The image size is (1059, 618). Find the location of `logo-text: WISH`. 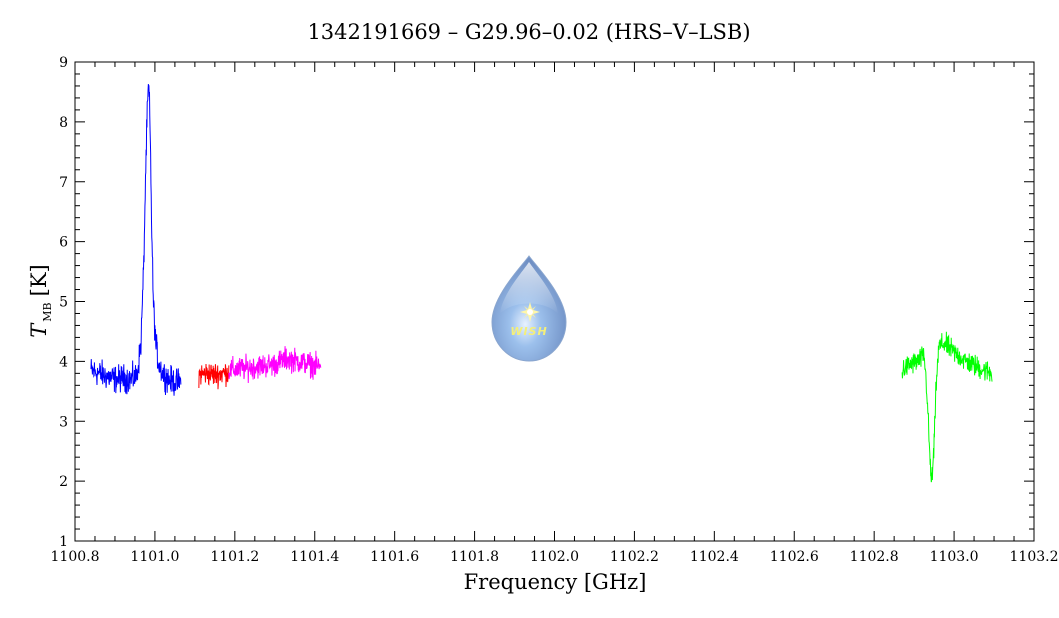

logo-text: WISH is located at coordinates (528, 331).